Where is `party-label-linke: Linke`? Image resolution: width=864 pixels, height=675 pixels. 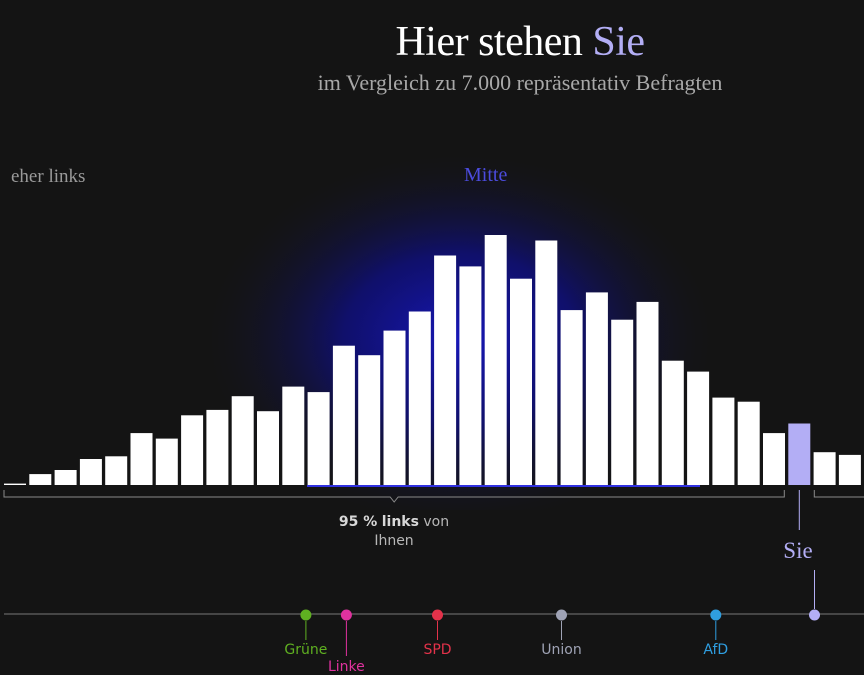 party-label-linke: Linke is located at coordinates (346, 667).